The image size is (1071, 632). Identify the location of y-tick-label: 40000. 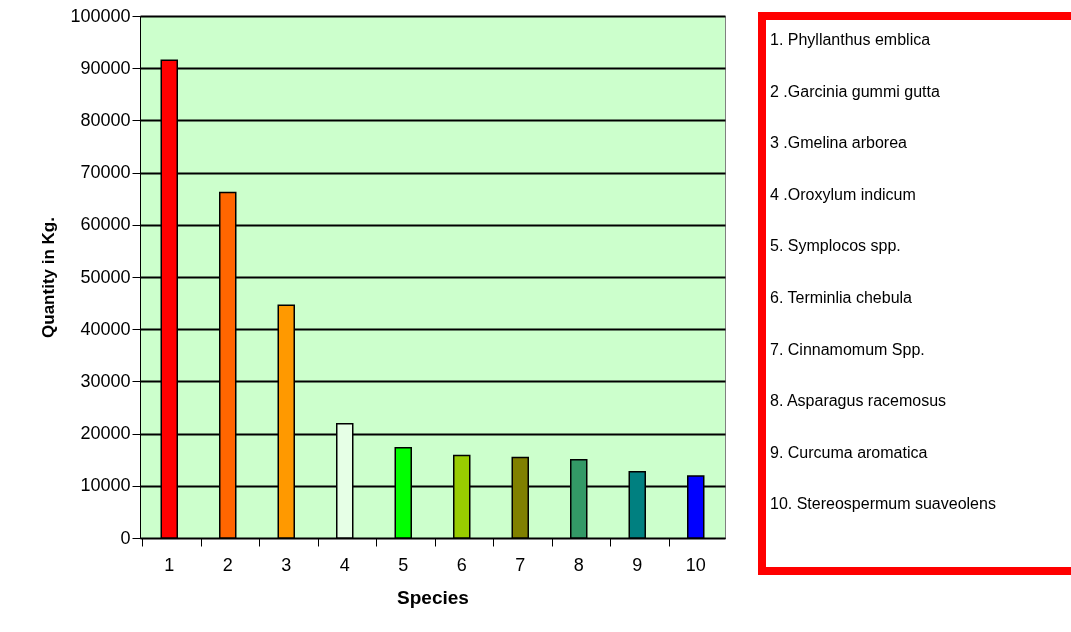
(105, 328).